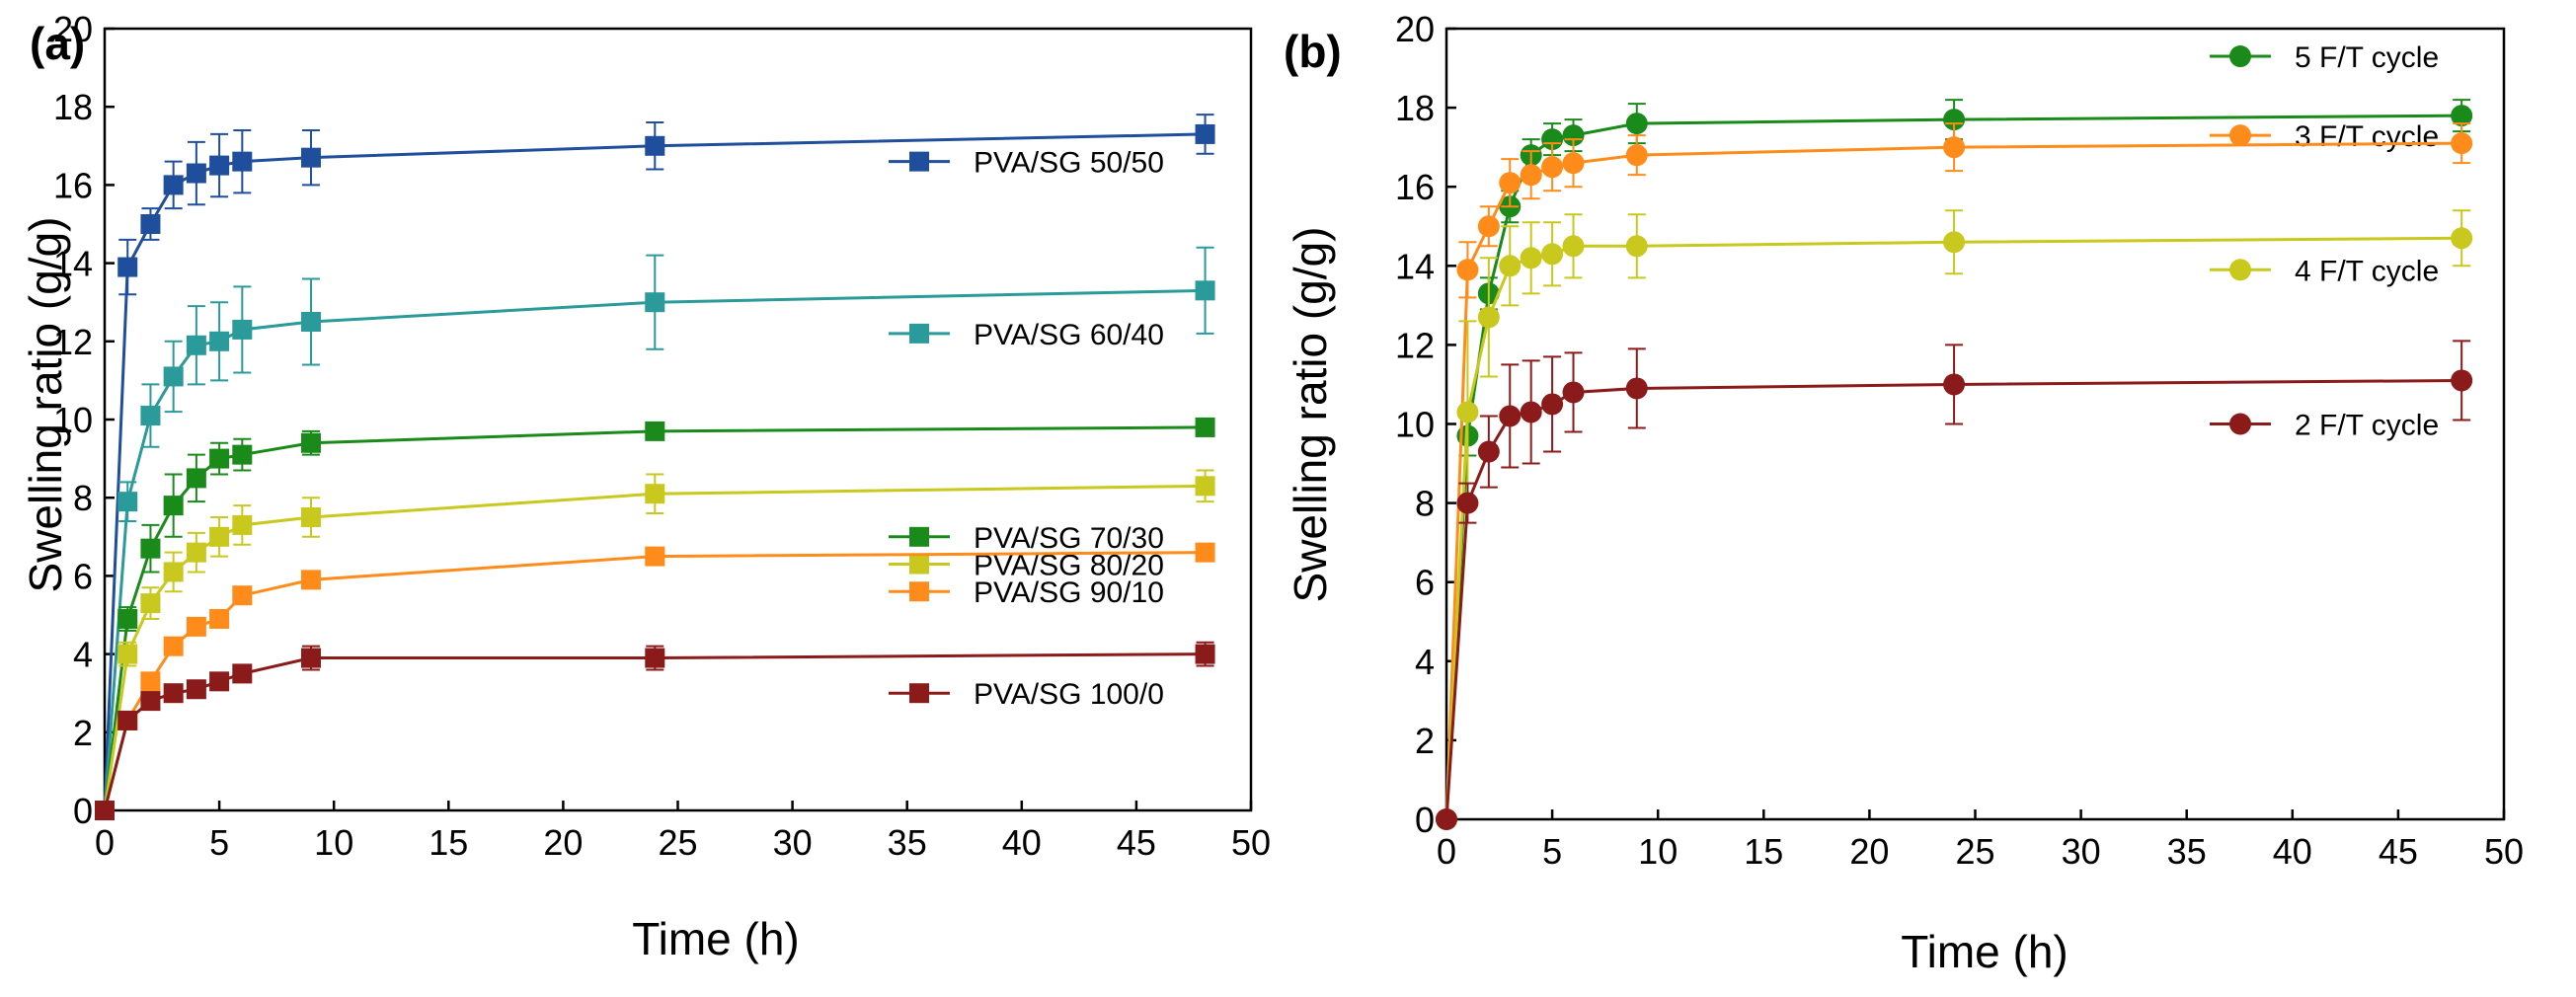 The image size is (2576, 997). Describe the element at coordinates (1763, 851) in the screenshot. I see `panel-b-xtick-label: 15` at that location.